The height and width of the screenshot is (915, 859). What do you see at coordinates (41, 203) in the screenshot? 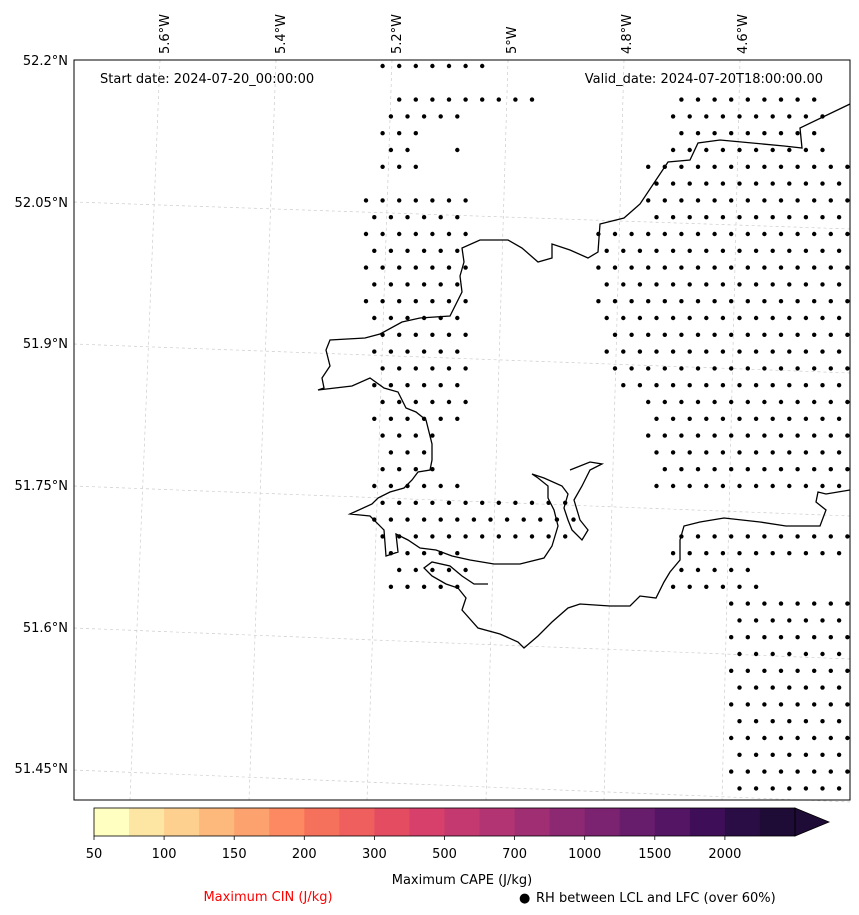
I see `lat-label-52.05n: 52.05°N` at bounding box center [41, 203].